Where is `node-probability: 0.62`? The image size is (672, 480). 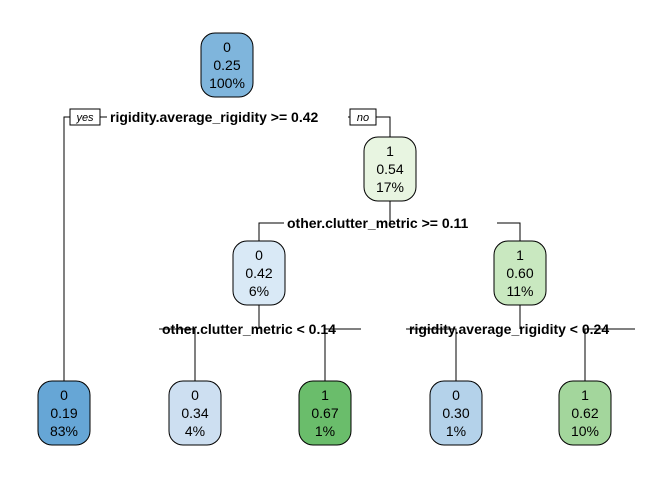
node-probability: 0.62 is located at coordinates (584, 413).